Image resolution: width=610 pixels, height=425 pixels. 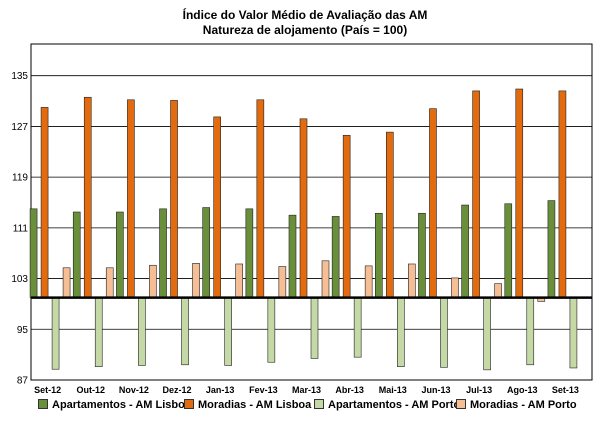 I want to click on y-tick-label: 135, so click(x=19, y=76).